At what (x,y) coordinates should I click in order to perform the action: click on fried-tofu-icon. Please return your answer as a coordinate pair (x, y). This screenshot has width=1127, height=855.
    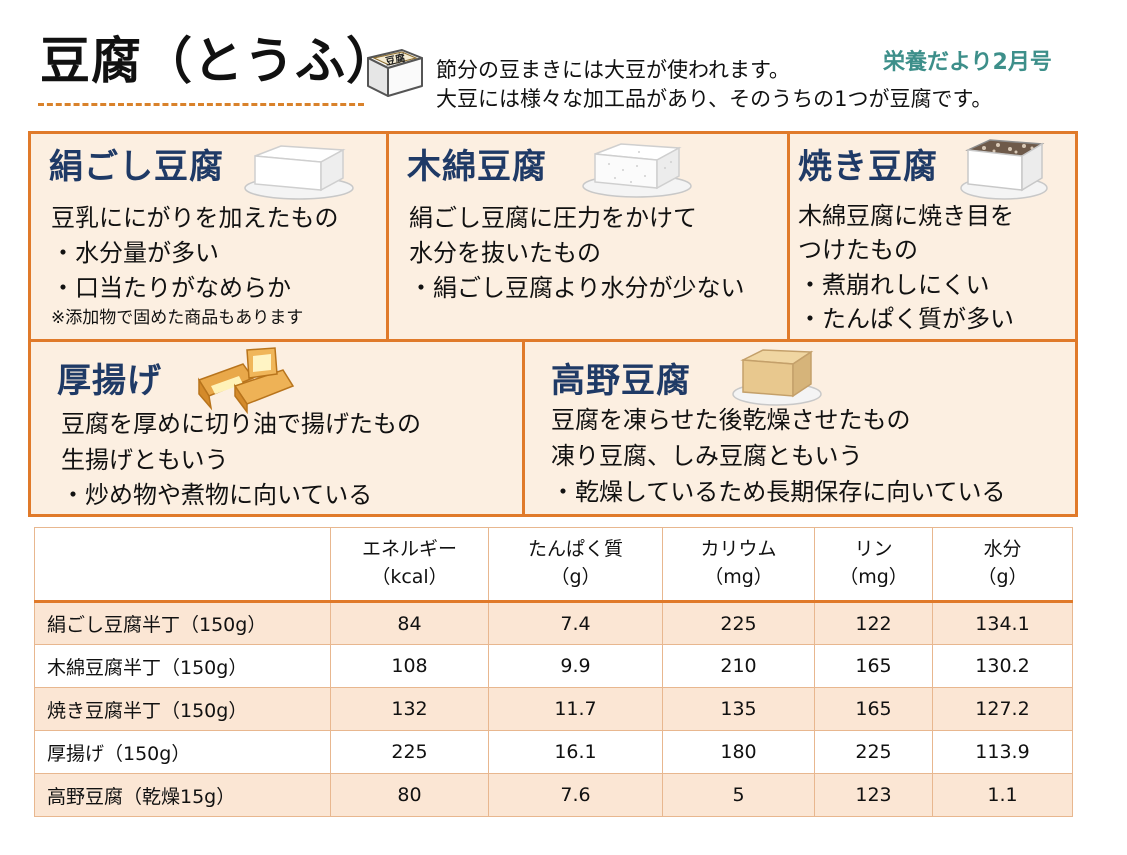
    Looking at the image, I should click on (246, 380).